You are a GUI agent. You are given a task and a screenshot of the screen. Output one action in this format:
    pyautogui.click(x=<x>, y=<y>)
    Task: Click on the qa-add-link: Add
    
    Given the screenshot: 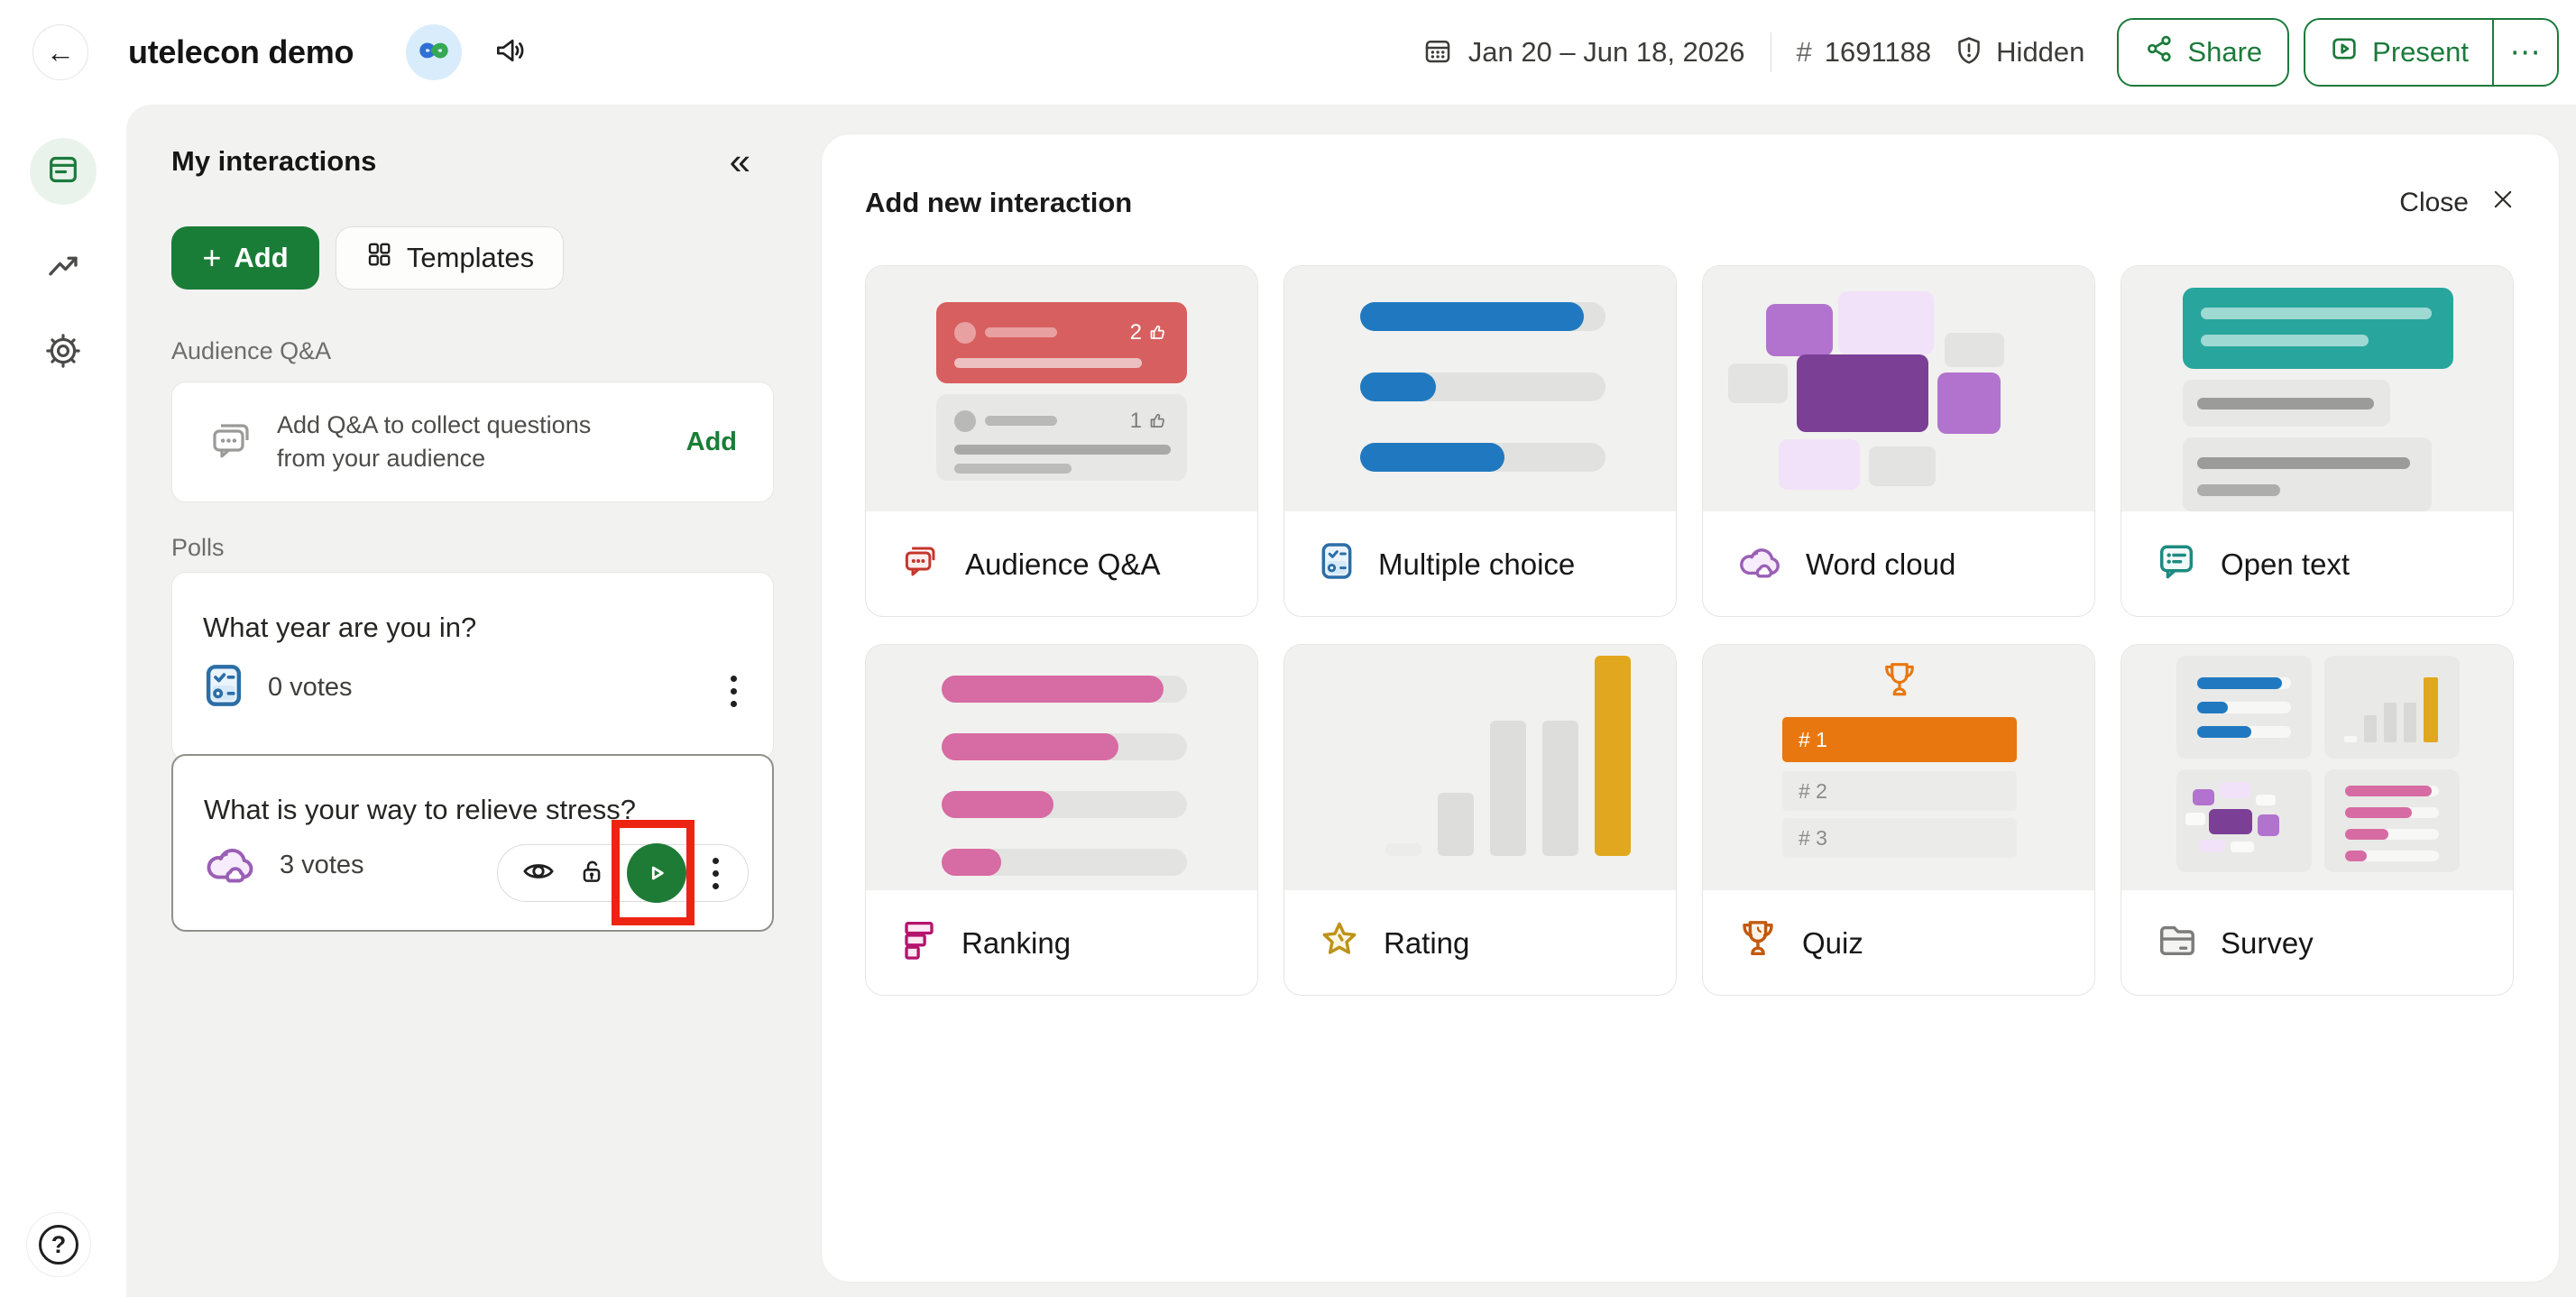 What is the action you would take?
    pyautogui.click(x=711, y=441)
    